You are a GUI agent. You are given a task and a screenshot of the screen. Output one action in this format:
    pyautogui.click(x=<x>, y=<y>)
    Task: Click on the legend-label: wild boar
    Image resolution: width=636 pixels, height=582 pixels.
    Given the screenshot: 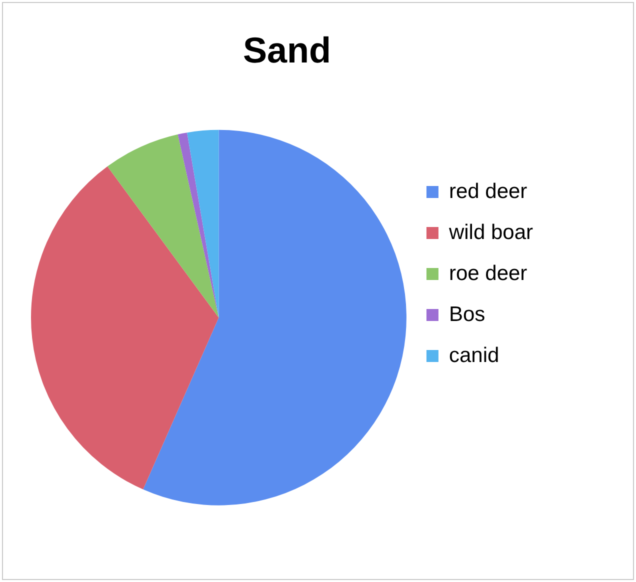 What is the action you would take?
    pyautogui.click(x=491, y=232)
    